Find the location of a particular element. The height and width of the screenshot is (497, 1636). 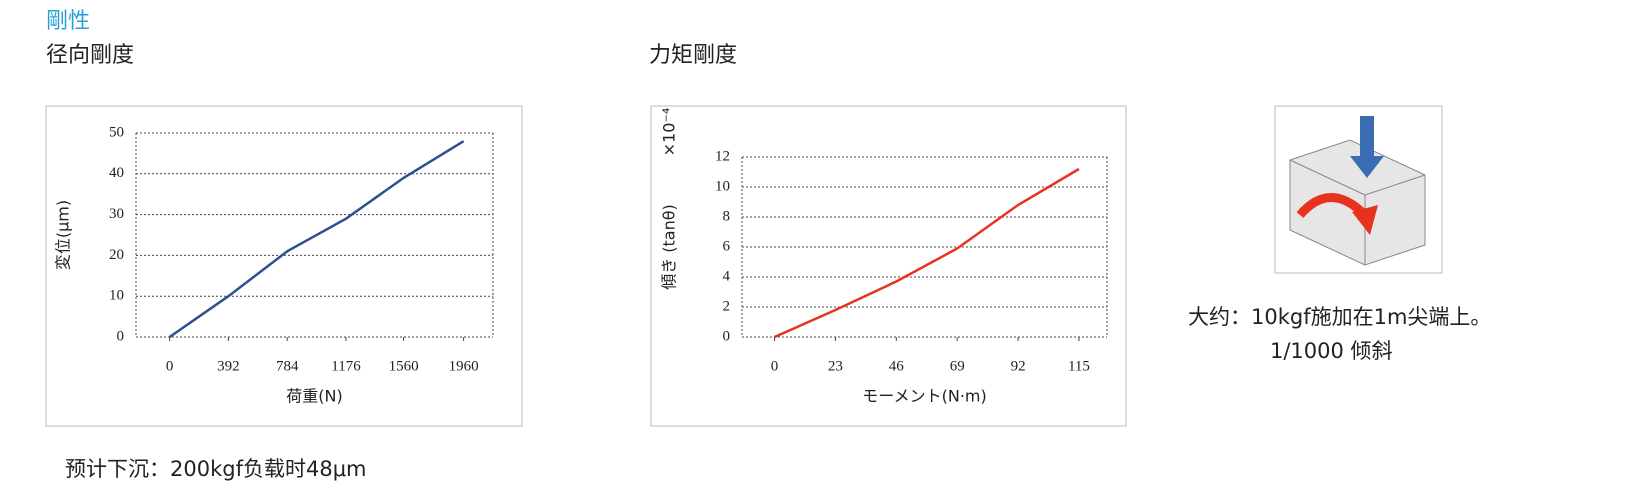

y-tick-label: 8 is located at coordinates (727, 216).